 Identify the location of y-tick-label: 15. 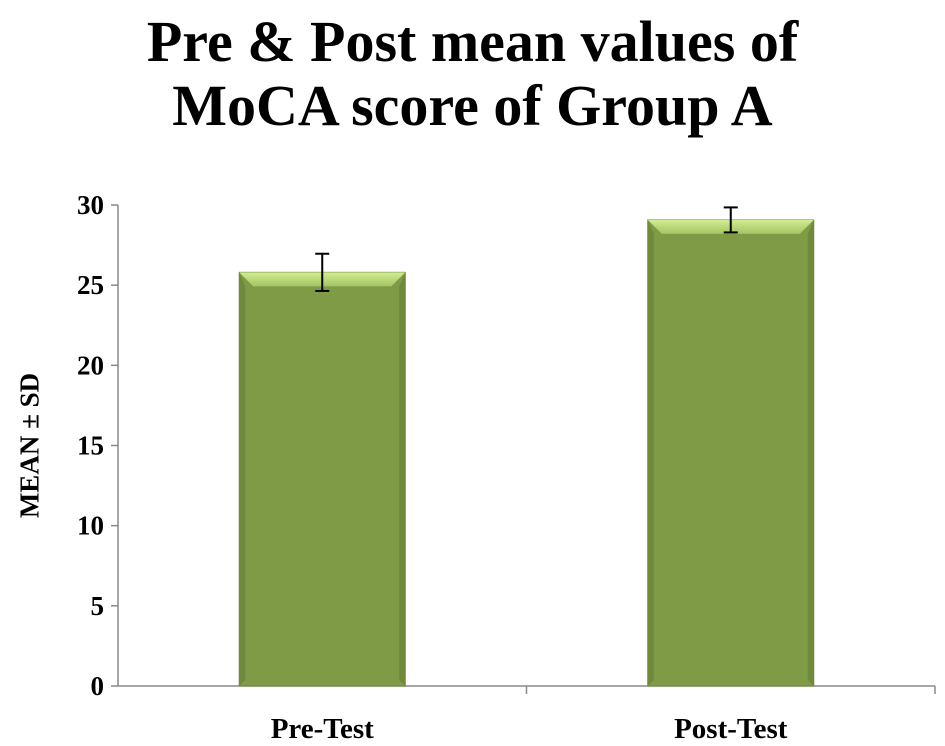
(90, 446).